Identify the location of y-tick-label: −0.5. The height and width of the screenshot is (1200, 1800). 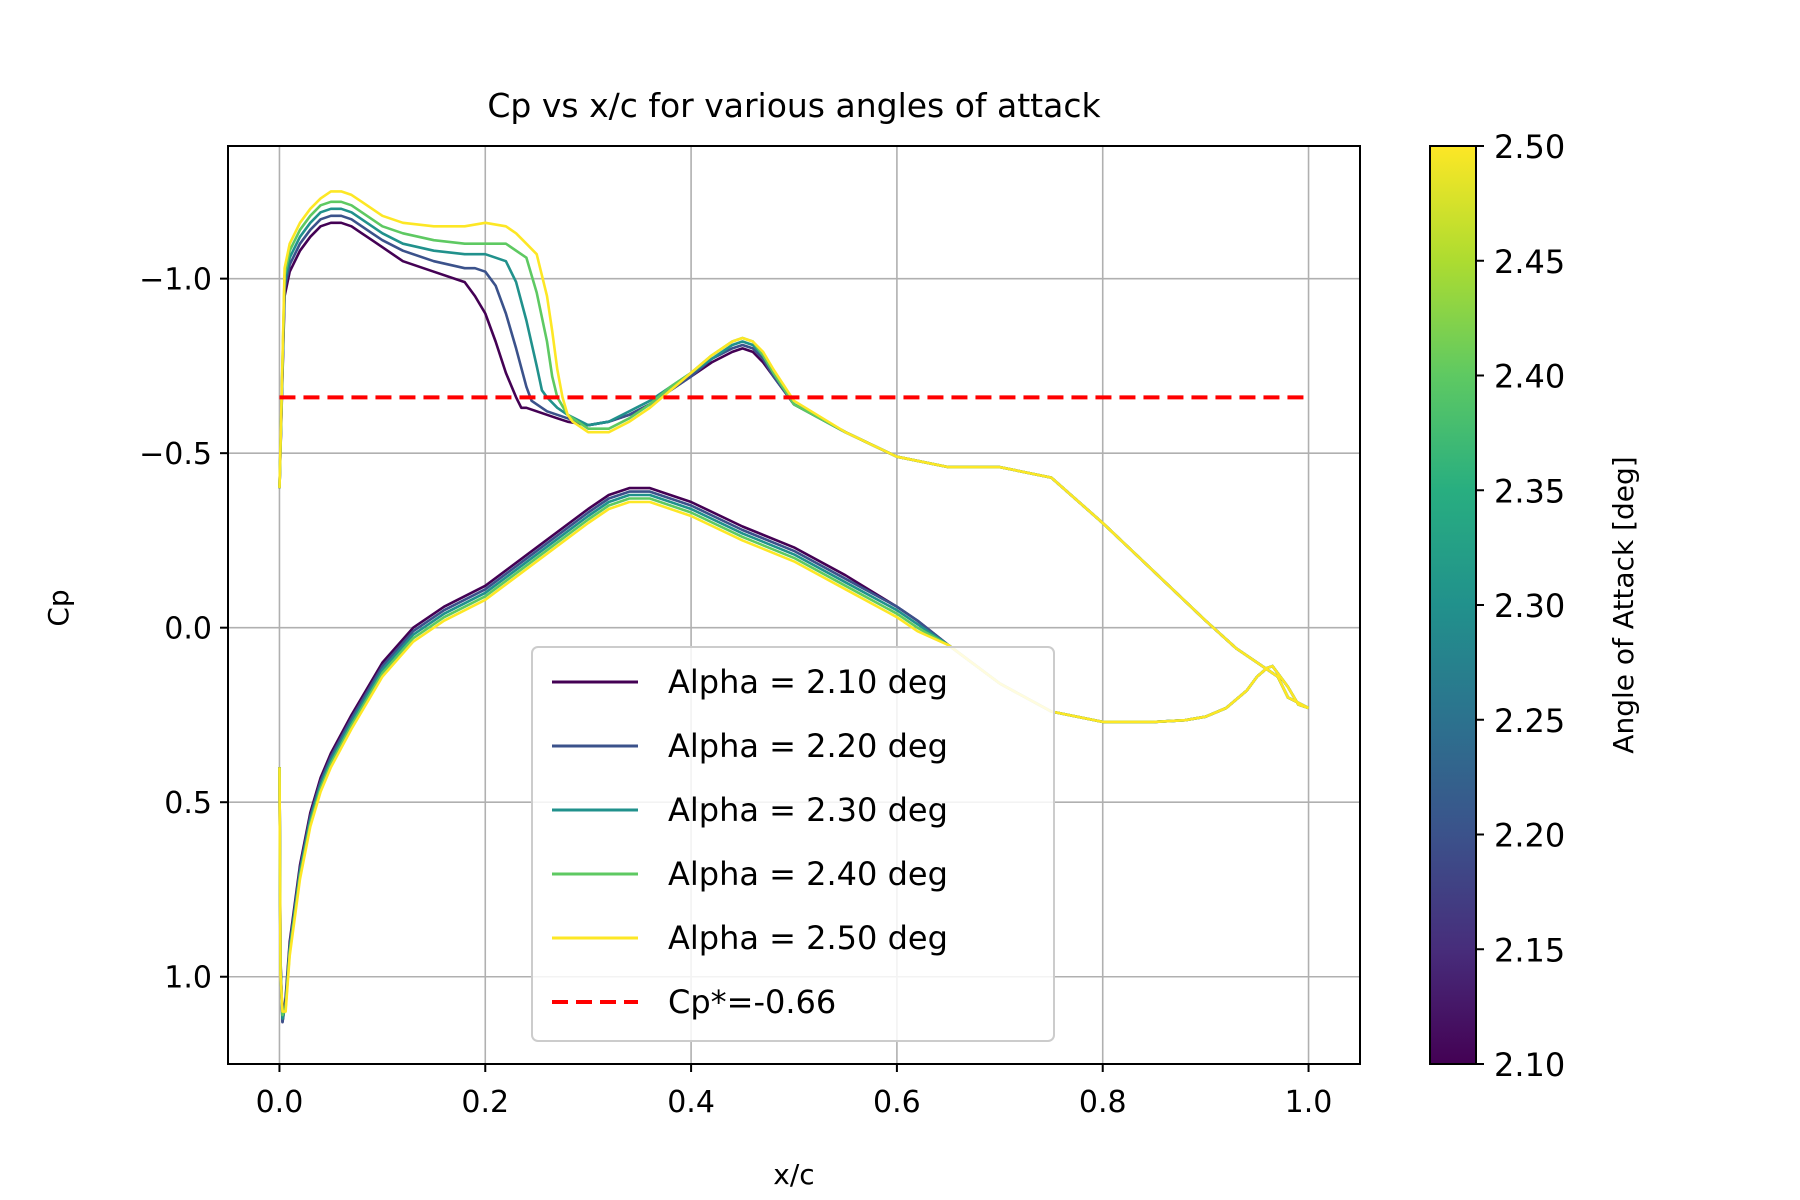
(175, 454).